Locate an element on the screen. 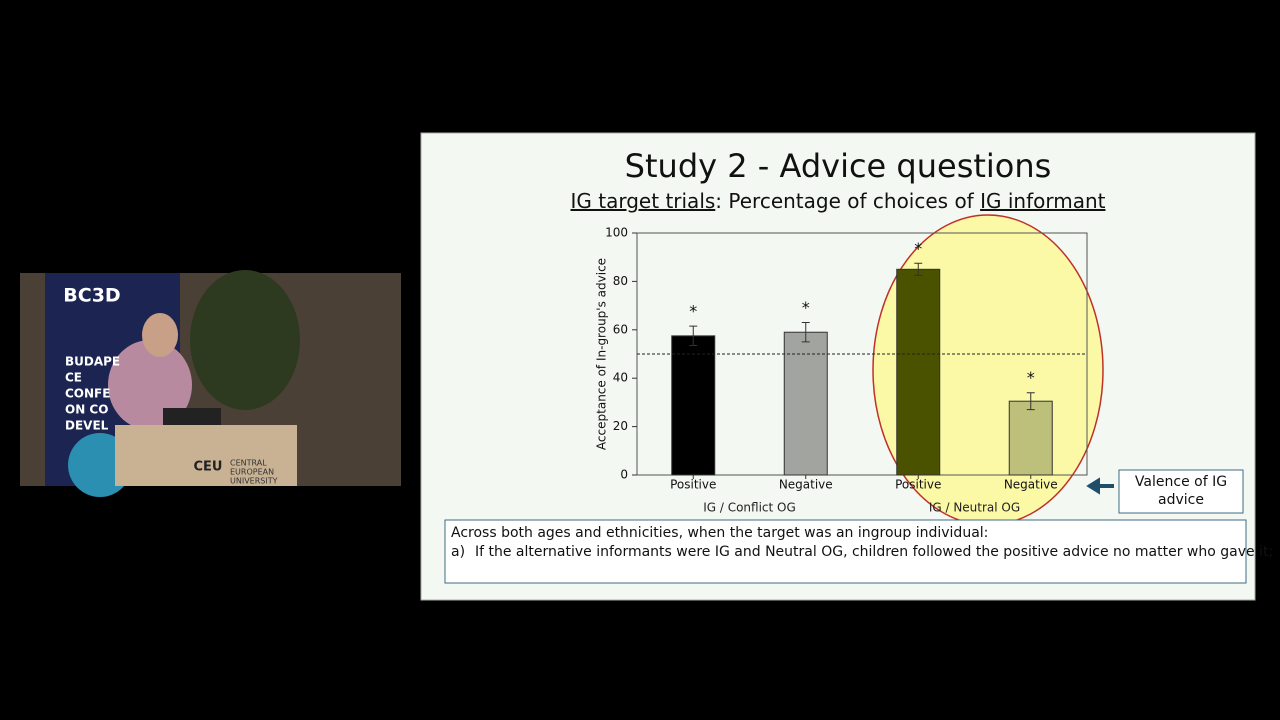 The image size is (1280, 720). podium-logo: CEU is located at coordinates (208, 467).